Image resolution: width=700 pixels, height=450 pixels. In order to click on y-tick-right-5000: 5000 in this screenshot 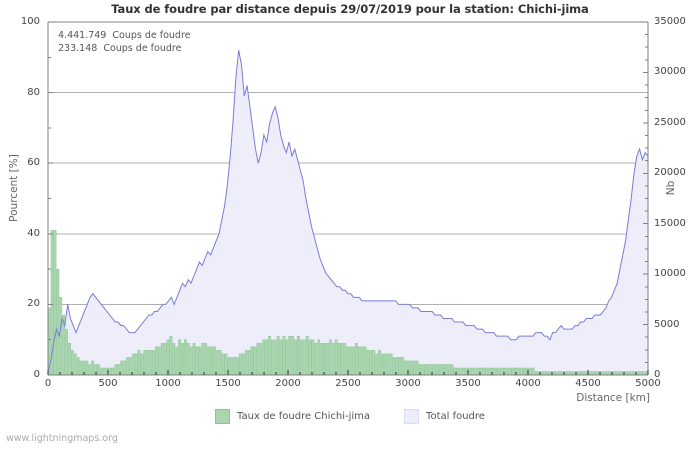, I will do `click(667, 324)`.